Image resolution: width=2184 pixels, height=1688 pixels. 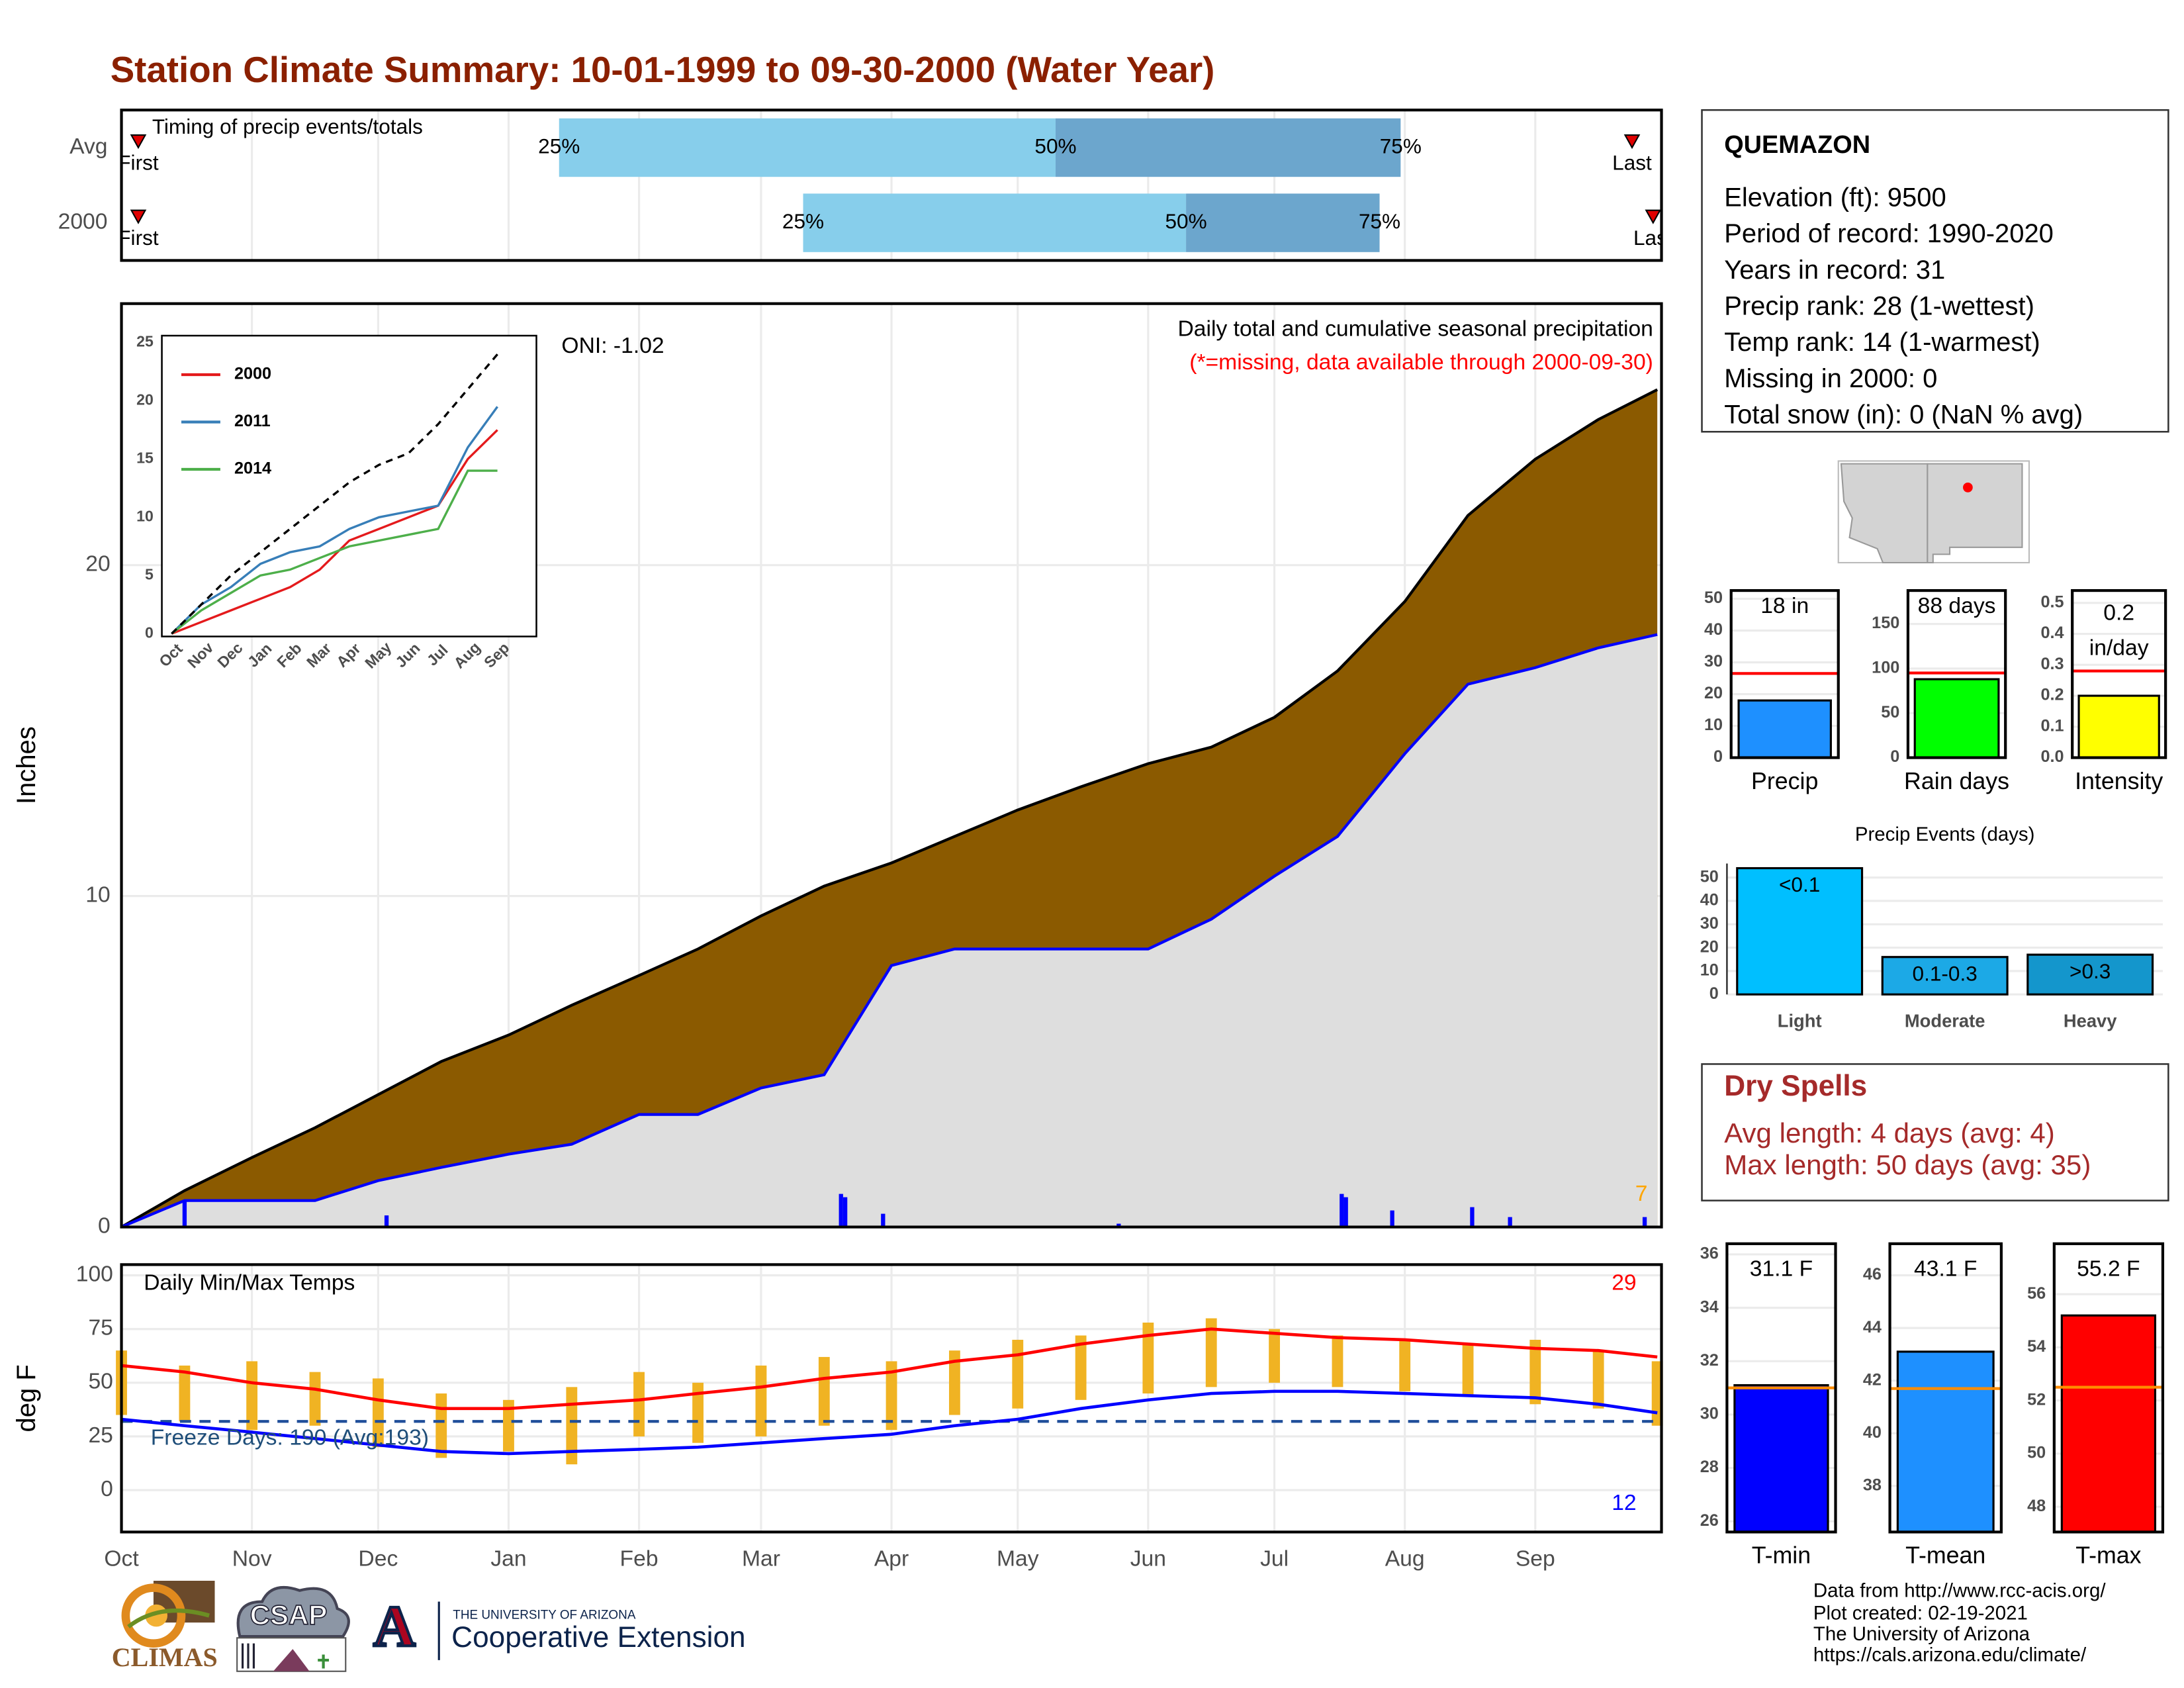 I want to click on x-tick-label: Jan, so click(x=508, y=1558).